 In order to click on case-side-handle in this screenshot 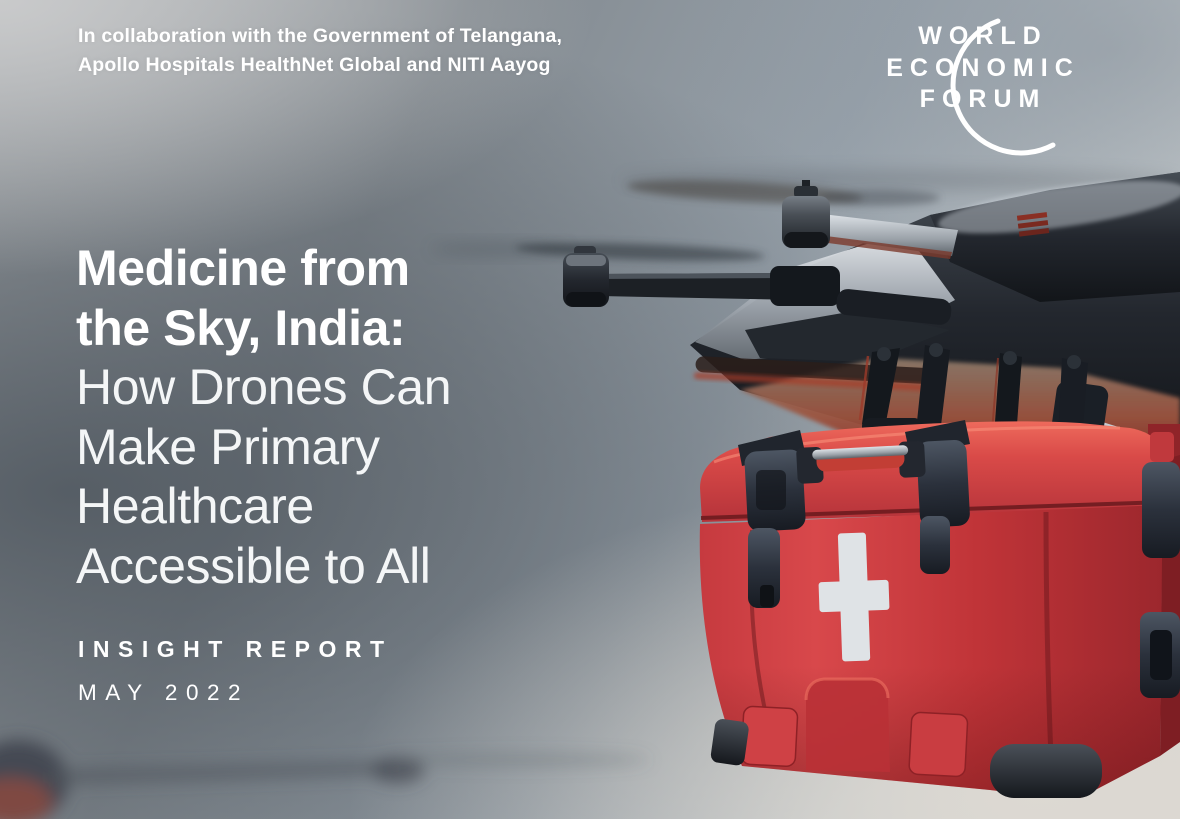, I will do `click(1160, 655)`.